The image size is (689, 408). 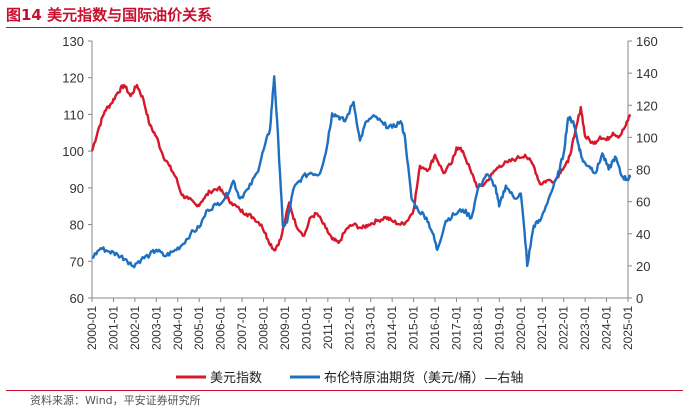 What do you see at coordinates (73, 41) in the screenshot?
I see `left-tick-label: 130` at bounding box center [73, 41].